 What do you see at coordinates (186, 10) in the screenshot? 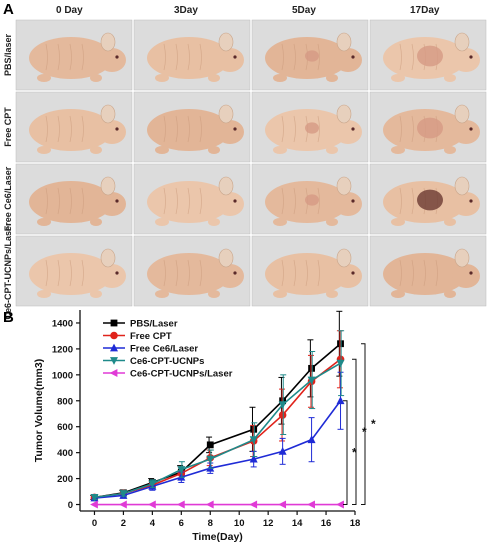
I see `column-label-1: 3Day` at bounding box center [186, 10].